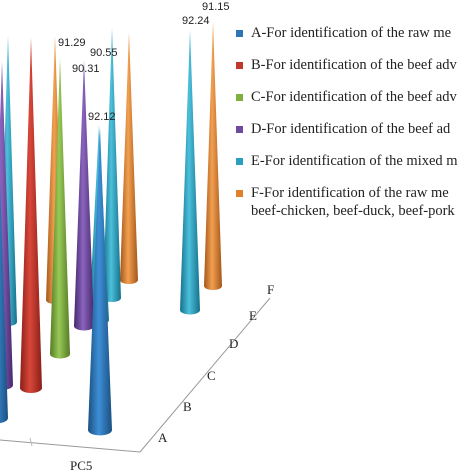 The width and height of the screenshot is (474, 474). Describe the element at coordinates (205, 375) in the screenshot. I see `axis-line-diagonal` at that location.